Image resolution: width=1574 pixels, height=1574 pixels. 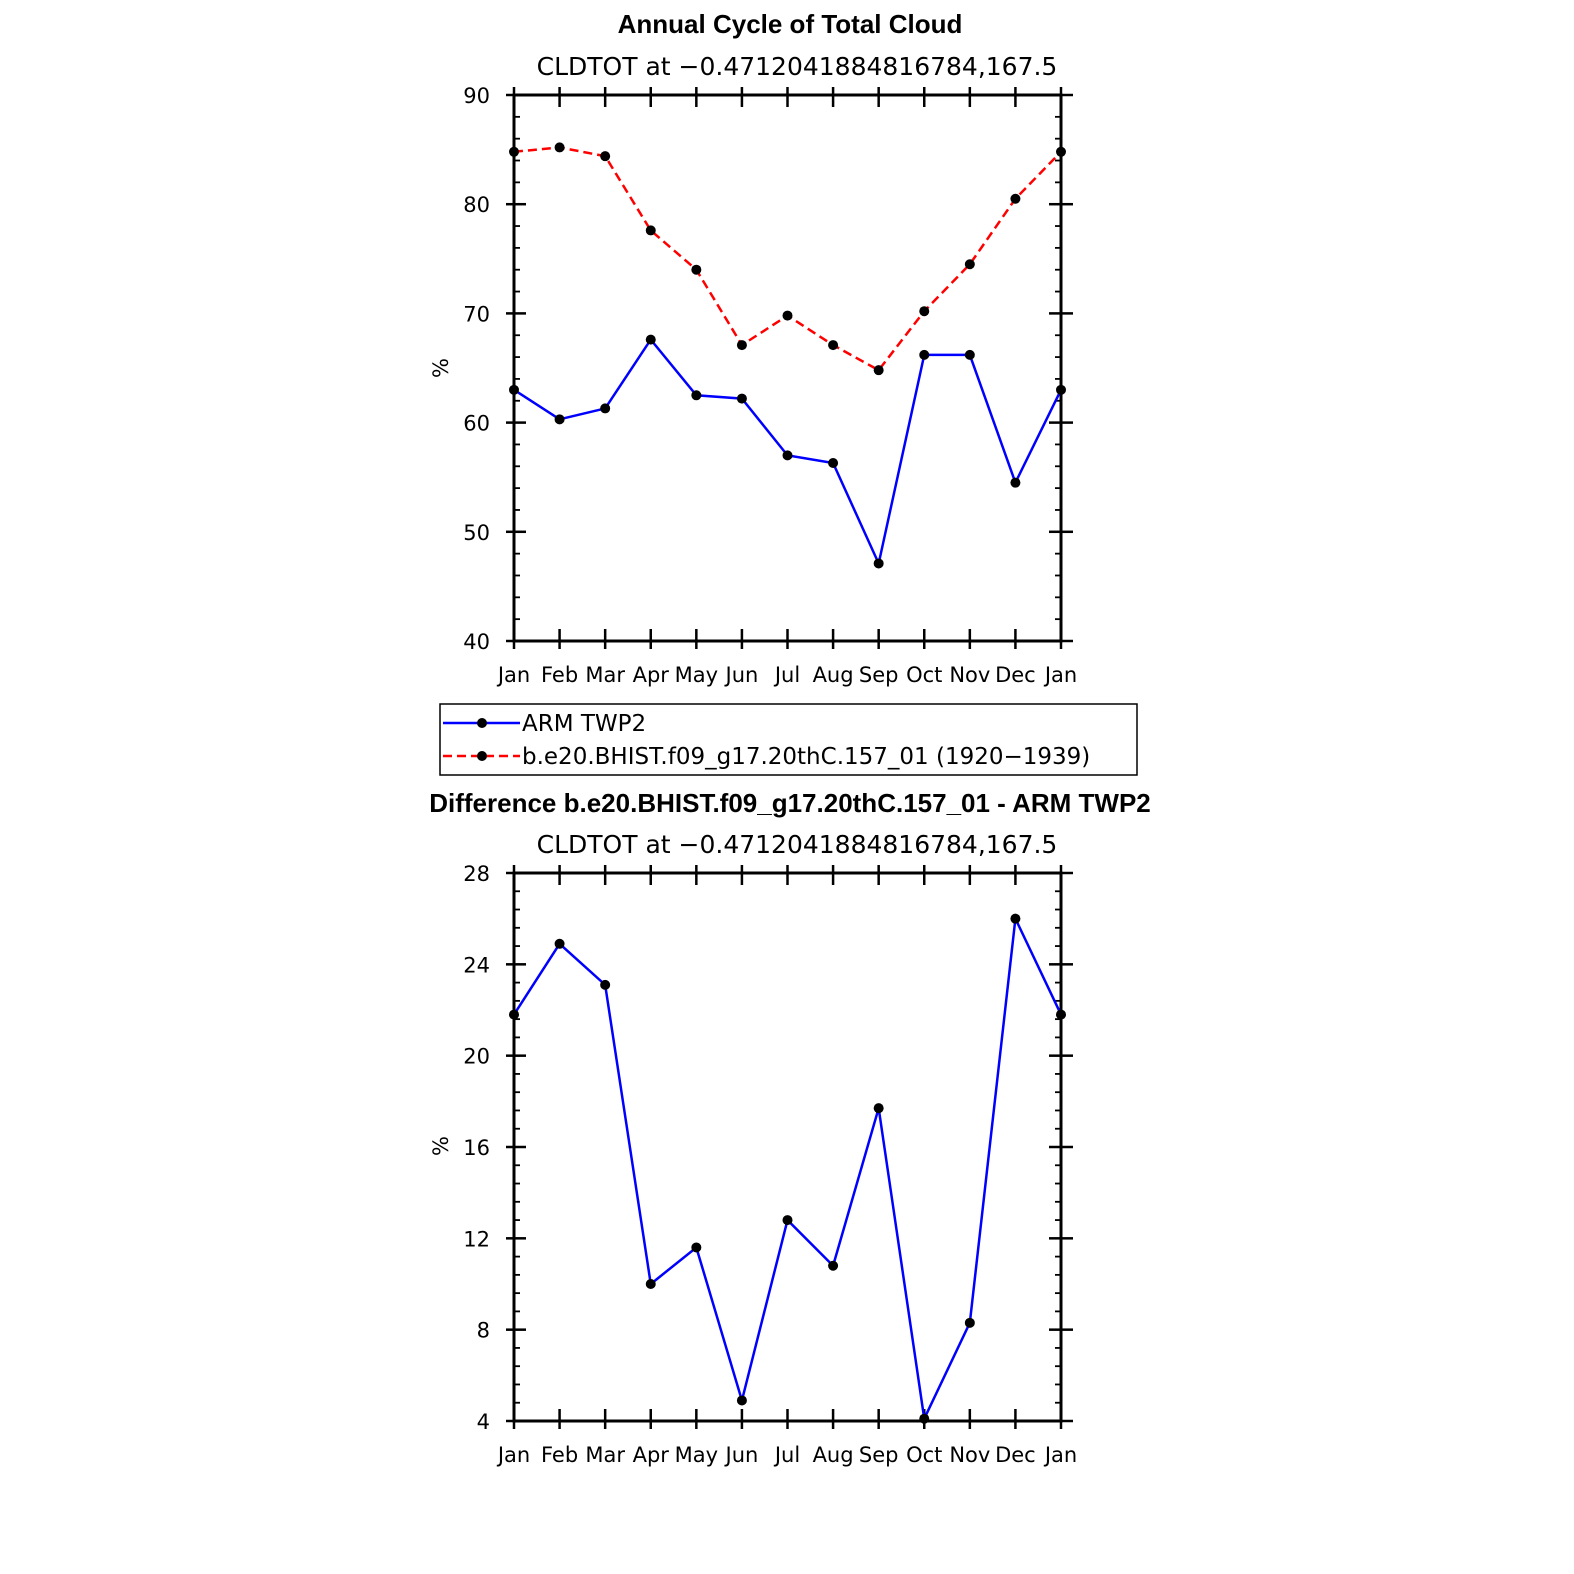 I want to click on y-tick-label: 80, so click(x=476, y=205).